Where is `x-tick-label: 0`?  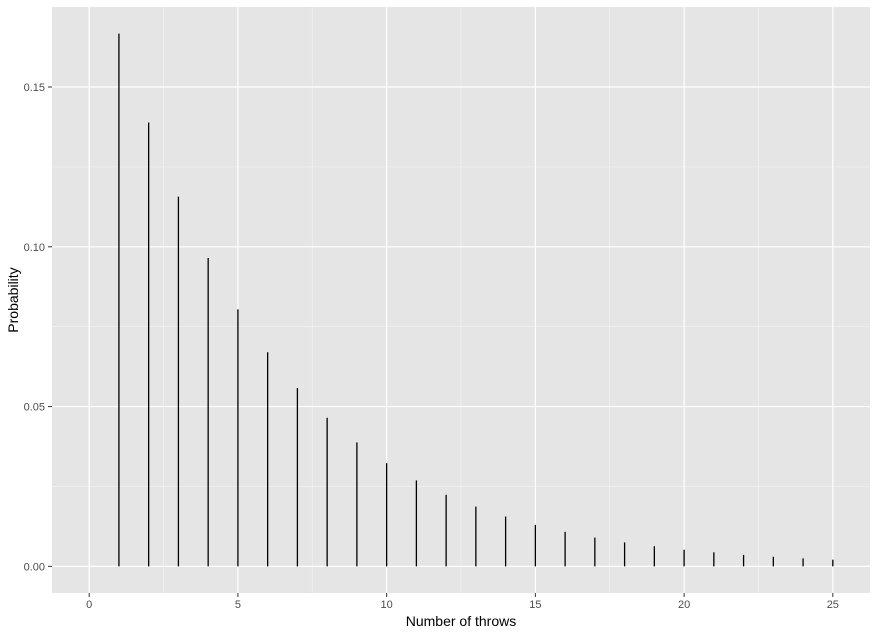 x-tick-label: 0 is located at coordinates (89, 605).